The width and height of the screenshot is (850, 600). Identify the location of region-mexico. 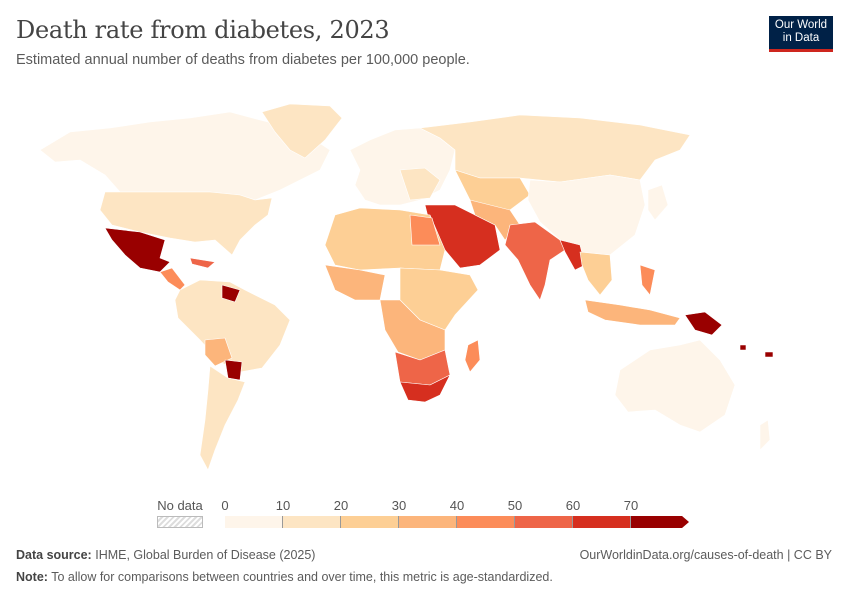
(137, 250).